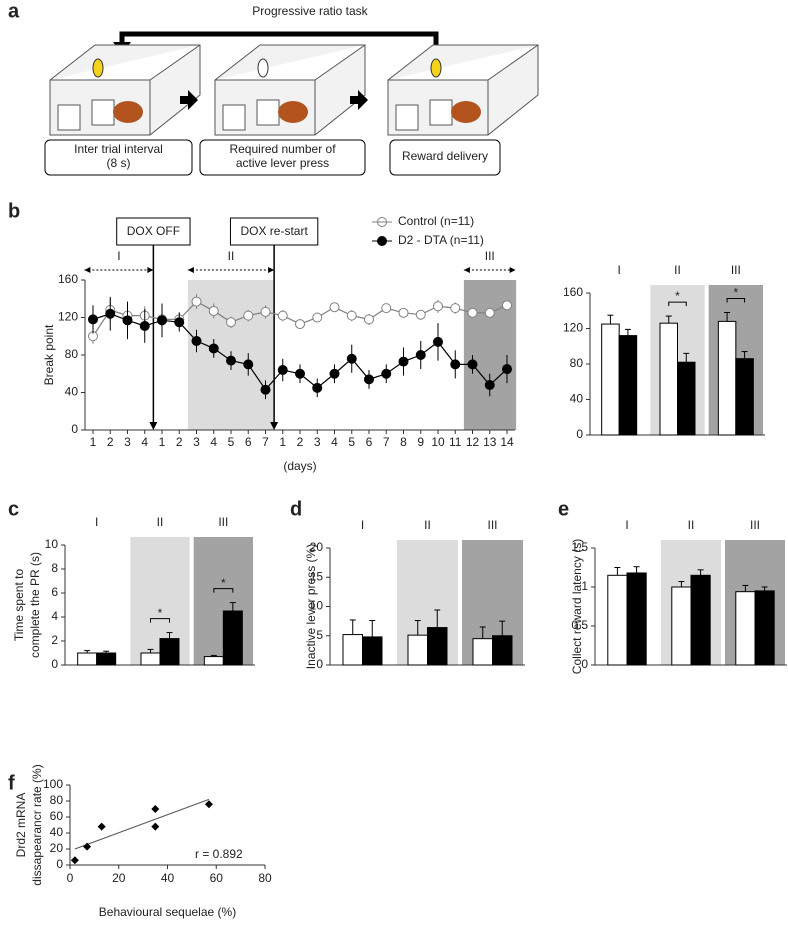 This screenshot has width=788, height=925. Describe the element at coordinates (441, 240) in the screenshot. I see `legend-label: D2 - DTA (n=11)` at that location.